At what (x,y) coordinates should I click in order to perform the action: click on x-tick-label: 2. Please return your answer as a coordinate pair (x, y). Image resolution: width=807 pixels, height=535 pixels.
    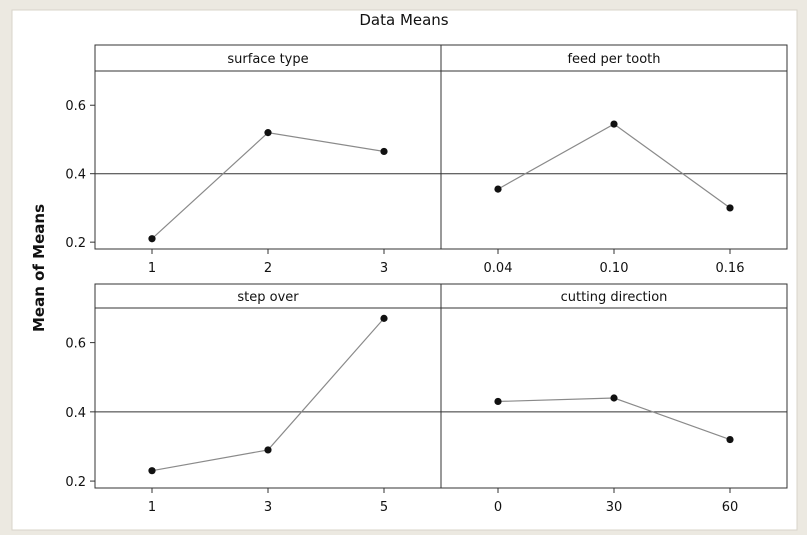
    Looking at the image, I should click on (268, 268).